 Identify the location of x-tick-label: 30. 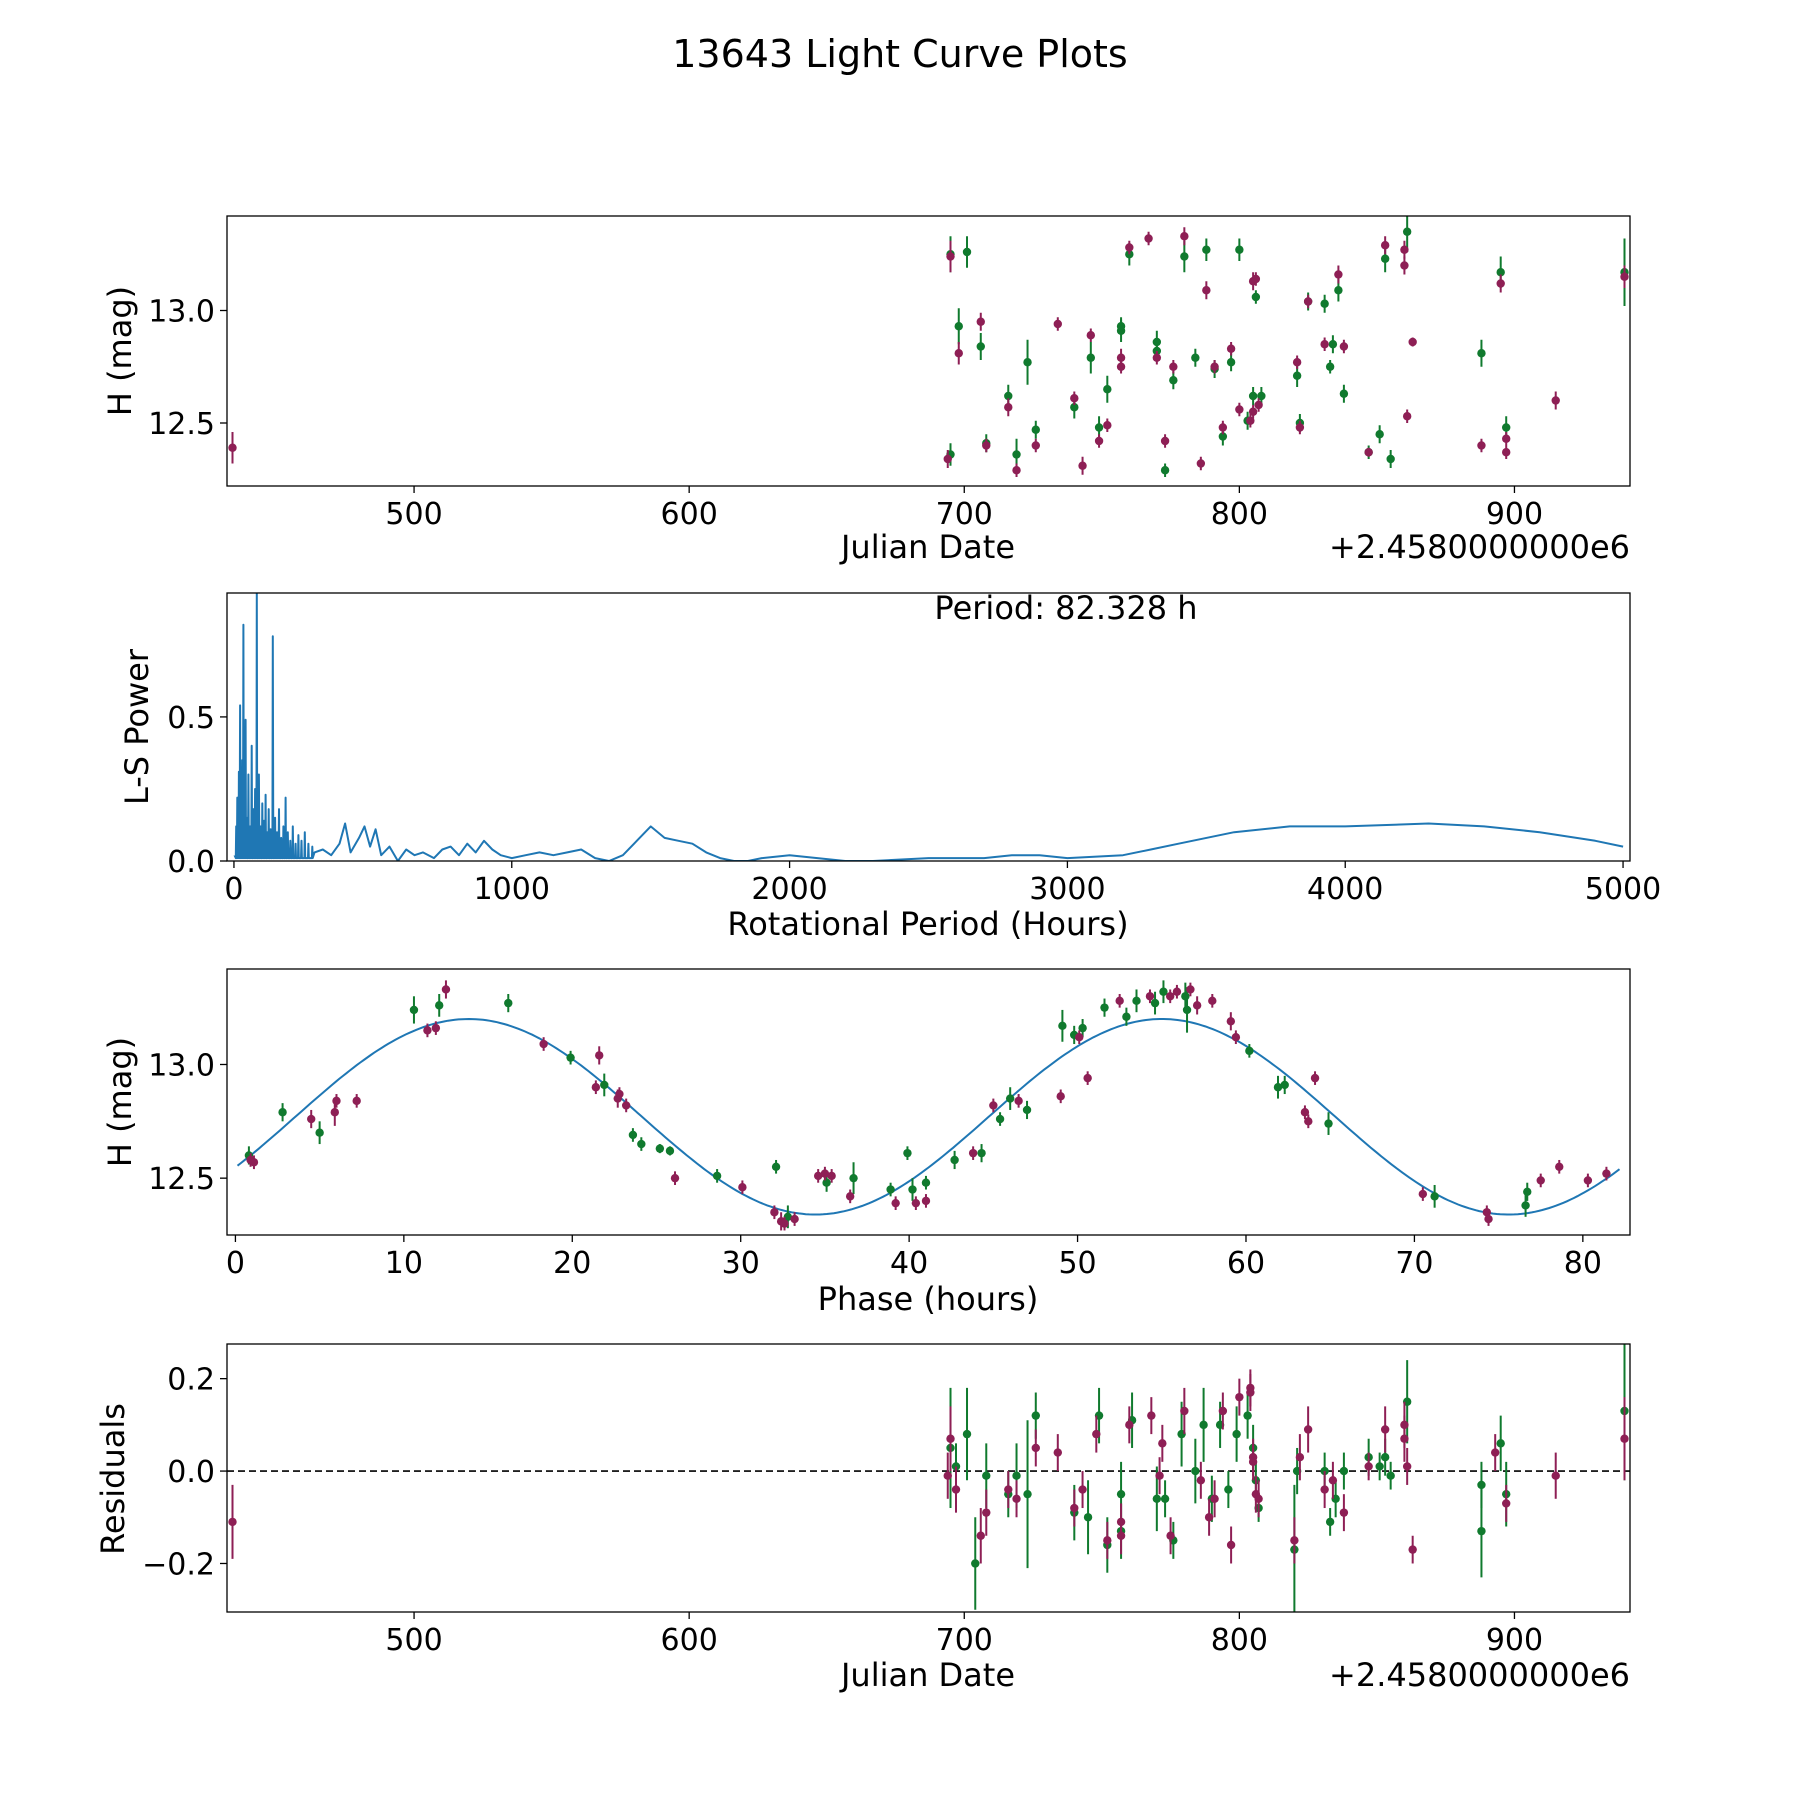
(741, 1263).